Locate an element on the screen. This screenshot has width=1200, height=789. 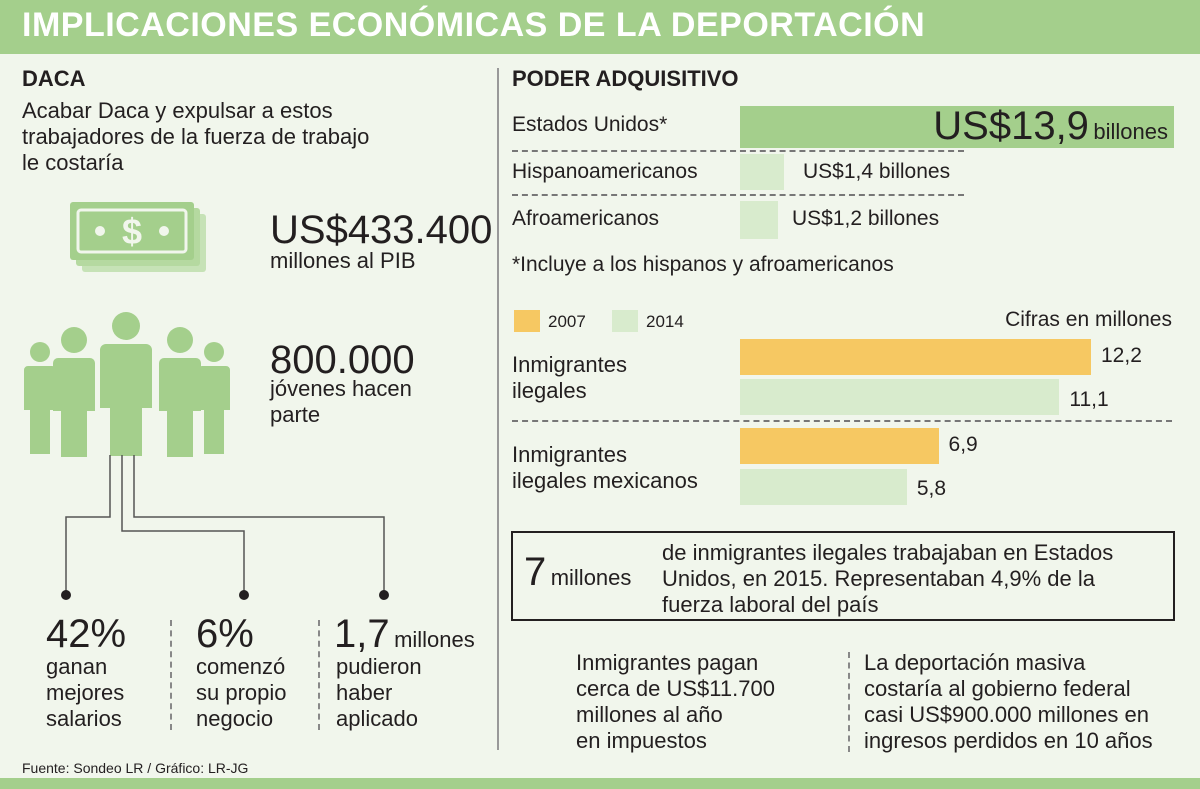
chart-value-unit: billones is located at coordinates (1130, 131).